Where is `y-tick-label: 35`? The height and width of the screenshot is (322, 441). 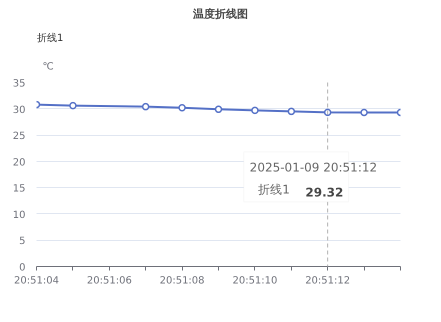 y-tick-label: 35 is located at coordinates (19, 84).